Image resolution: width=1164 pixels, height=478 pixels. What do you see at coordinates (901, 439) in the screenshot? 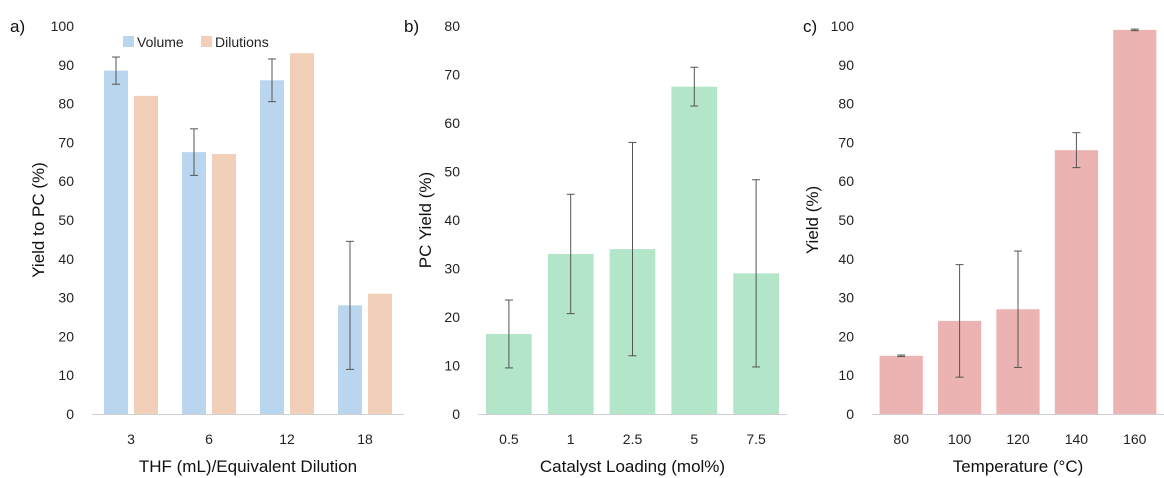
I see `x-tick-label: 80` at bounding box center [901, 439].